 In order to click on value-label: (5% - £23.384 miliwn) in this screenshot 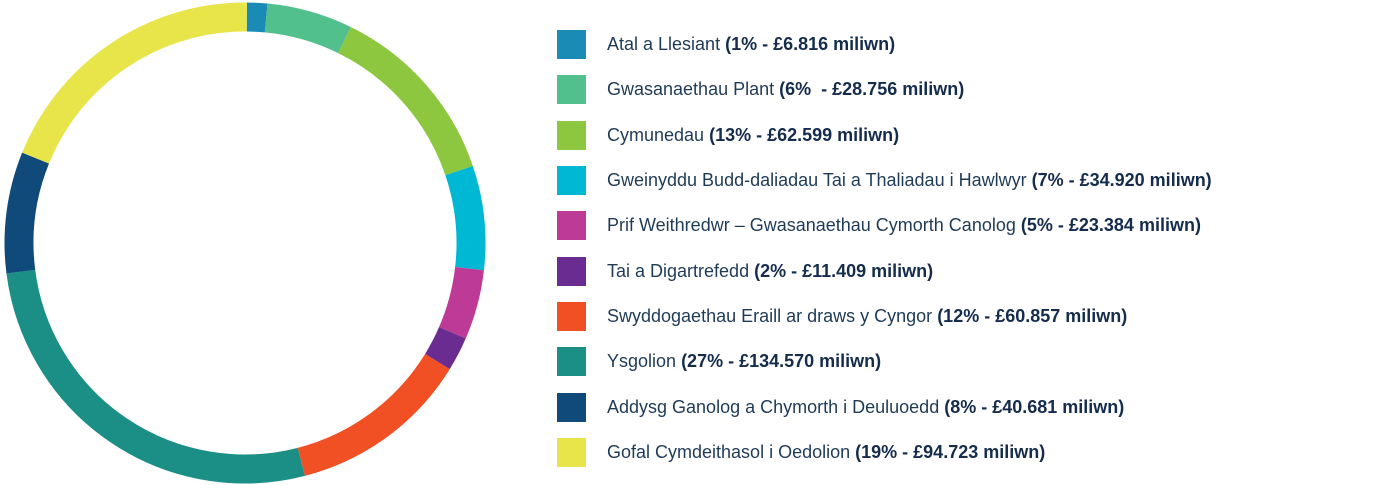, I will do `click(1110, 225)`.